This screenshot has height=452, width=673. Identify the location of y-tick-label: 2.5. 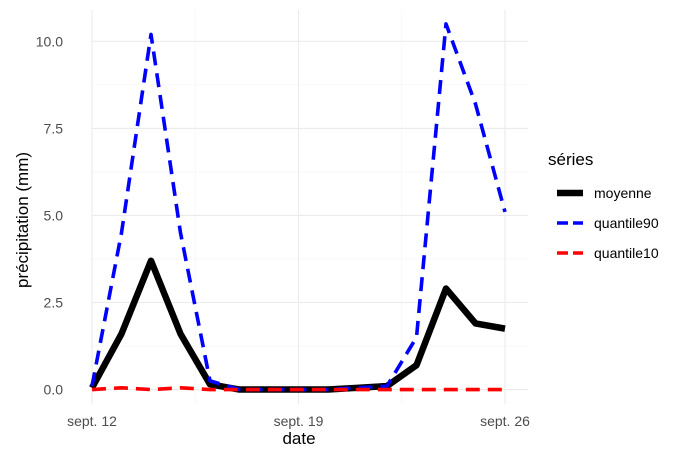
(54, 303).